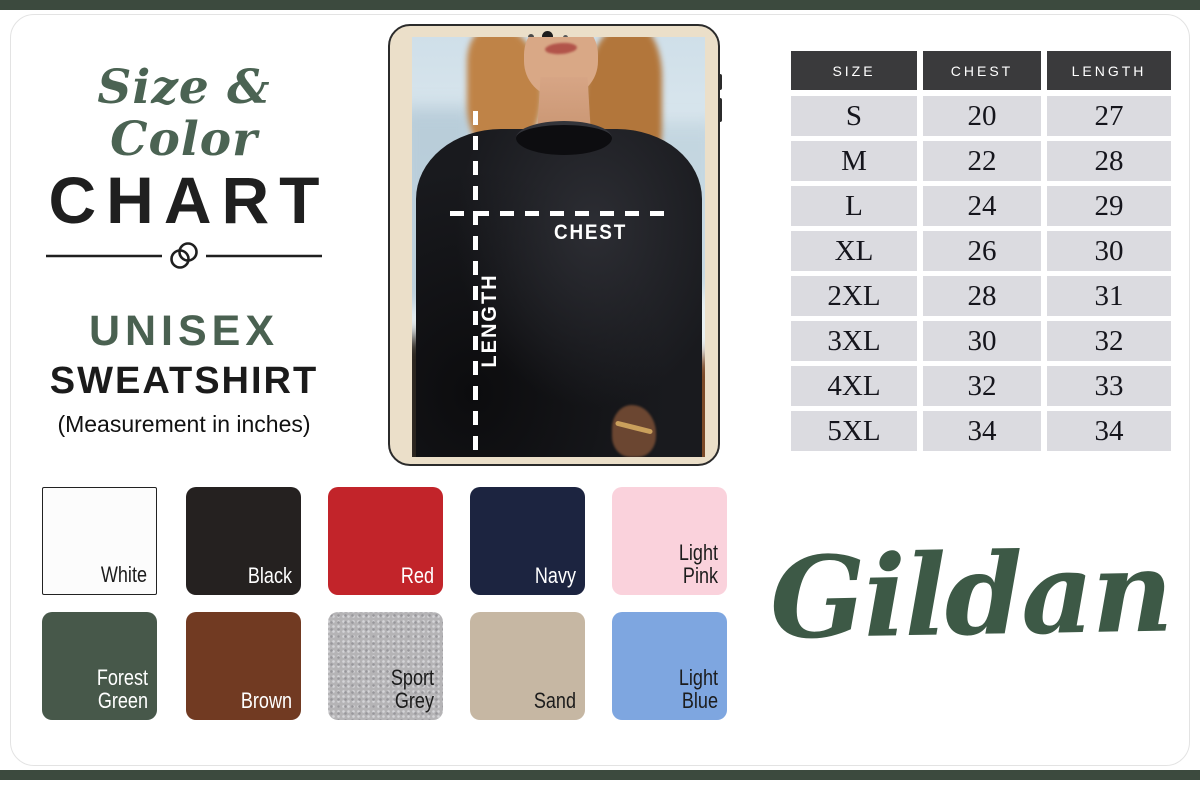 This screenshot has width=1200, height=786. I want to click on size-table-cell-5-0: 3XL, so click(854, 341).